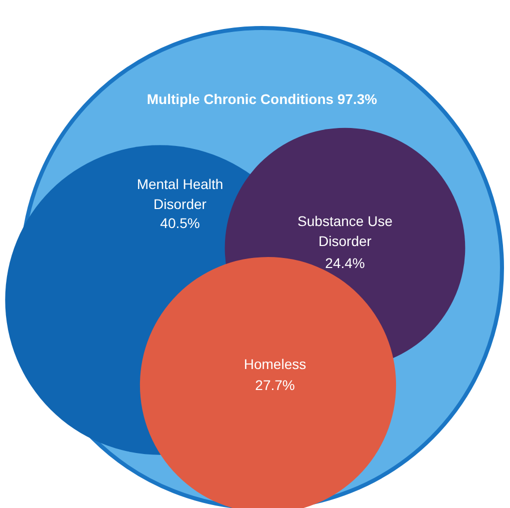  What do you see at coordinates (345, 262) in the screenshot?
I see `data-label: 24.4%` at bounding box center [345, 262].